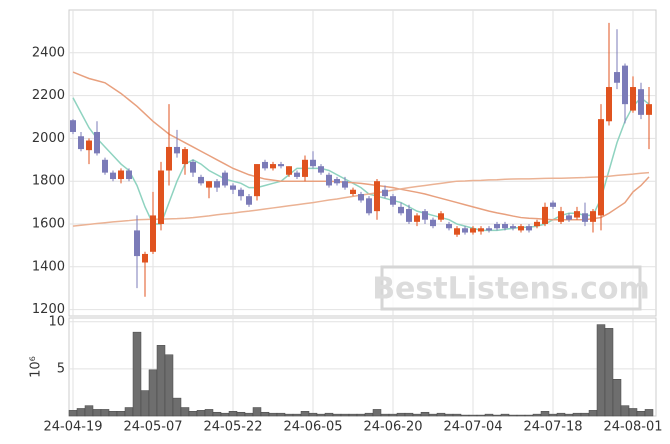 The image size is (670, 444). What do you see at coordinates (48, 309) in the screenshot?
I see `y-tick-label: 1200` at bounding box center [48, 309].